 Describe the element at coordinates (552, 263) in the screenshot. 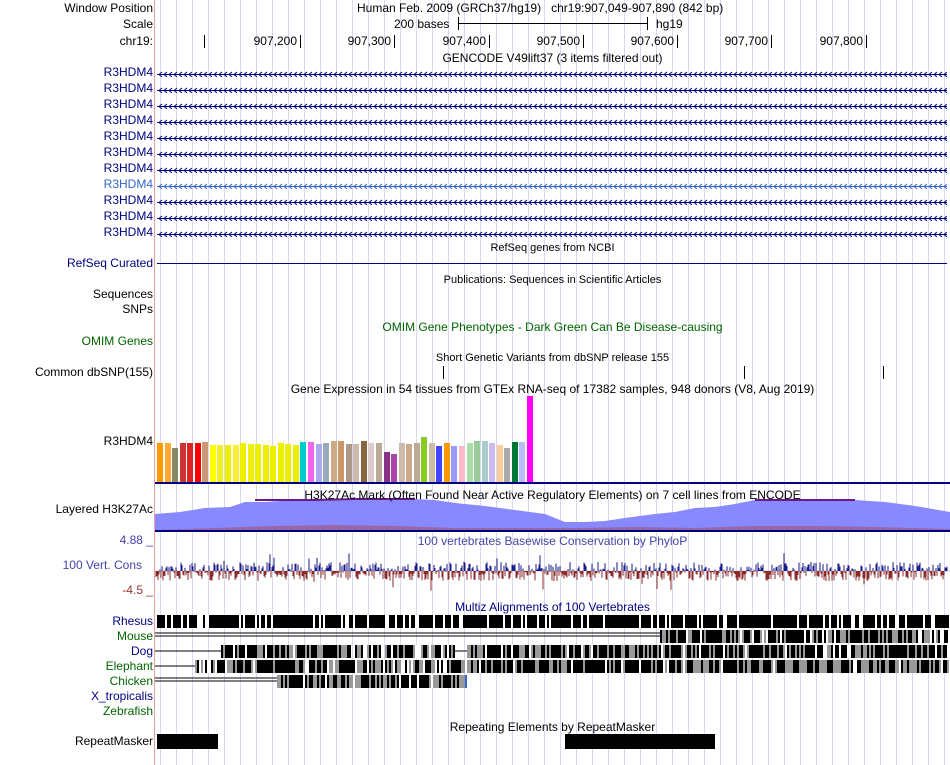

I see `refseq-gene-line` at that location.